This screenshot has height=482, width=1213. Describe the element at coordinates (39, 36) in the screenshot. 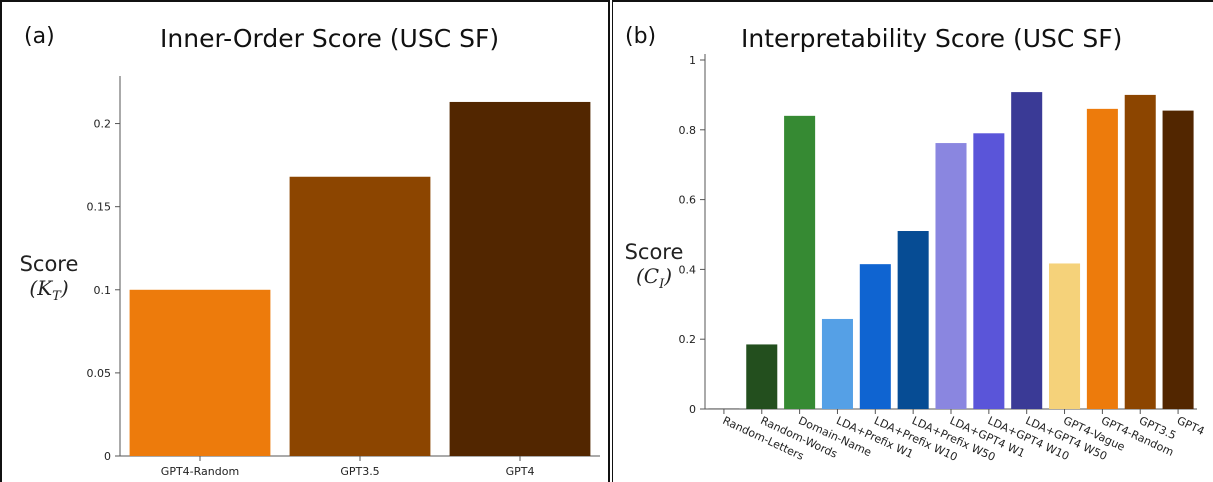

I see `panel-a-letter: (a)` at that location.